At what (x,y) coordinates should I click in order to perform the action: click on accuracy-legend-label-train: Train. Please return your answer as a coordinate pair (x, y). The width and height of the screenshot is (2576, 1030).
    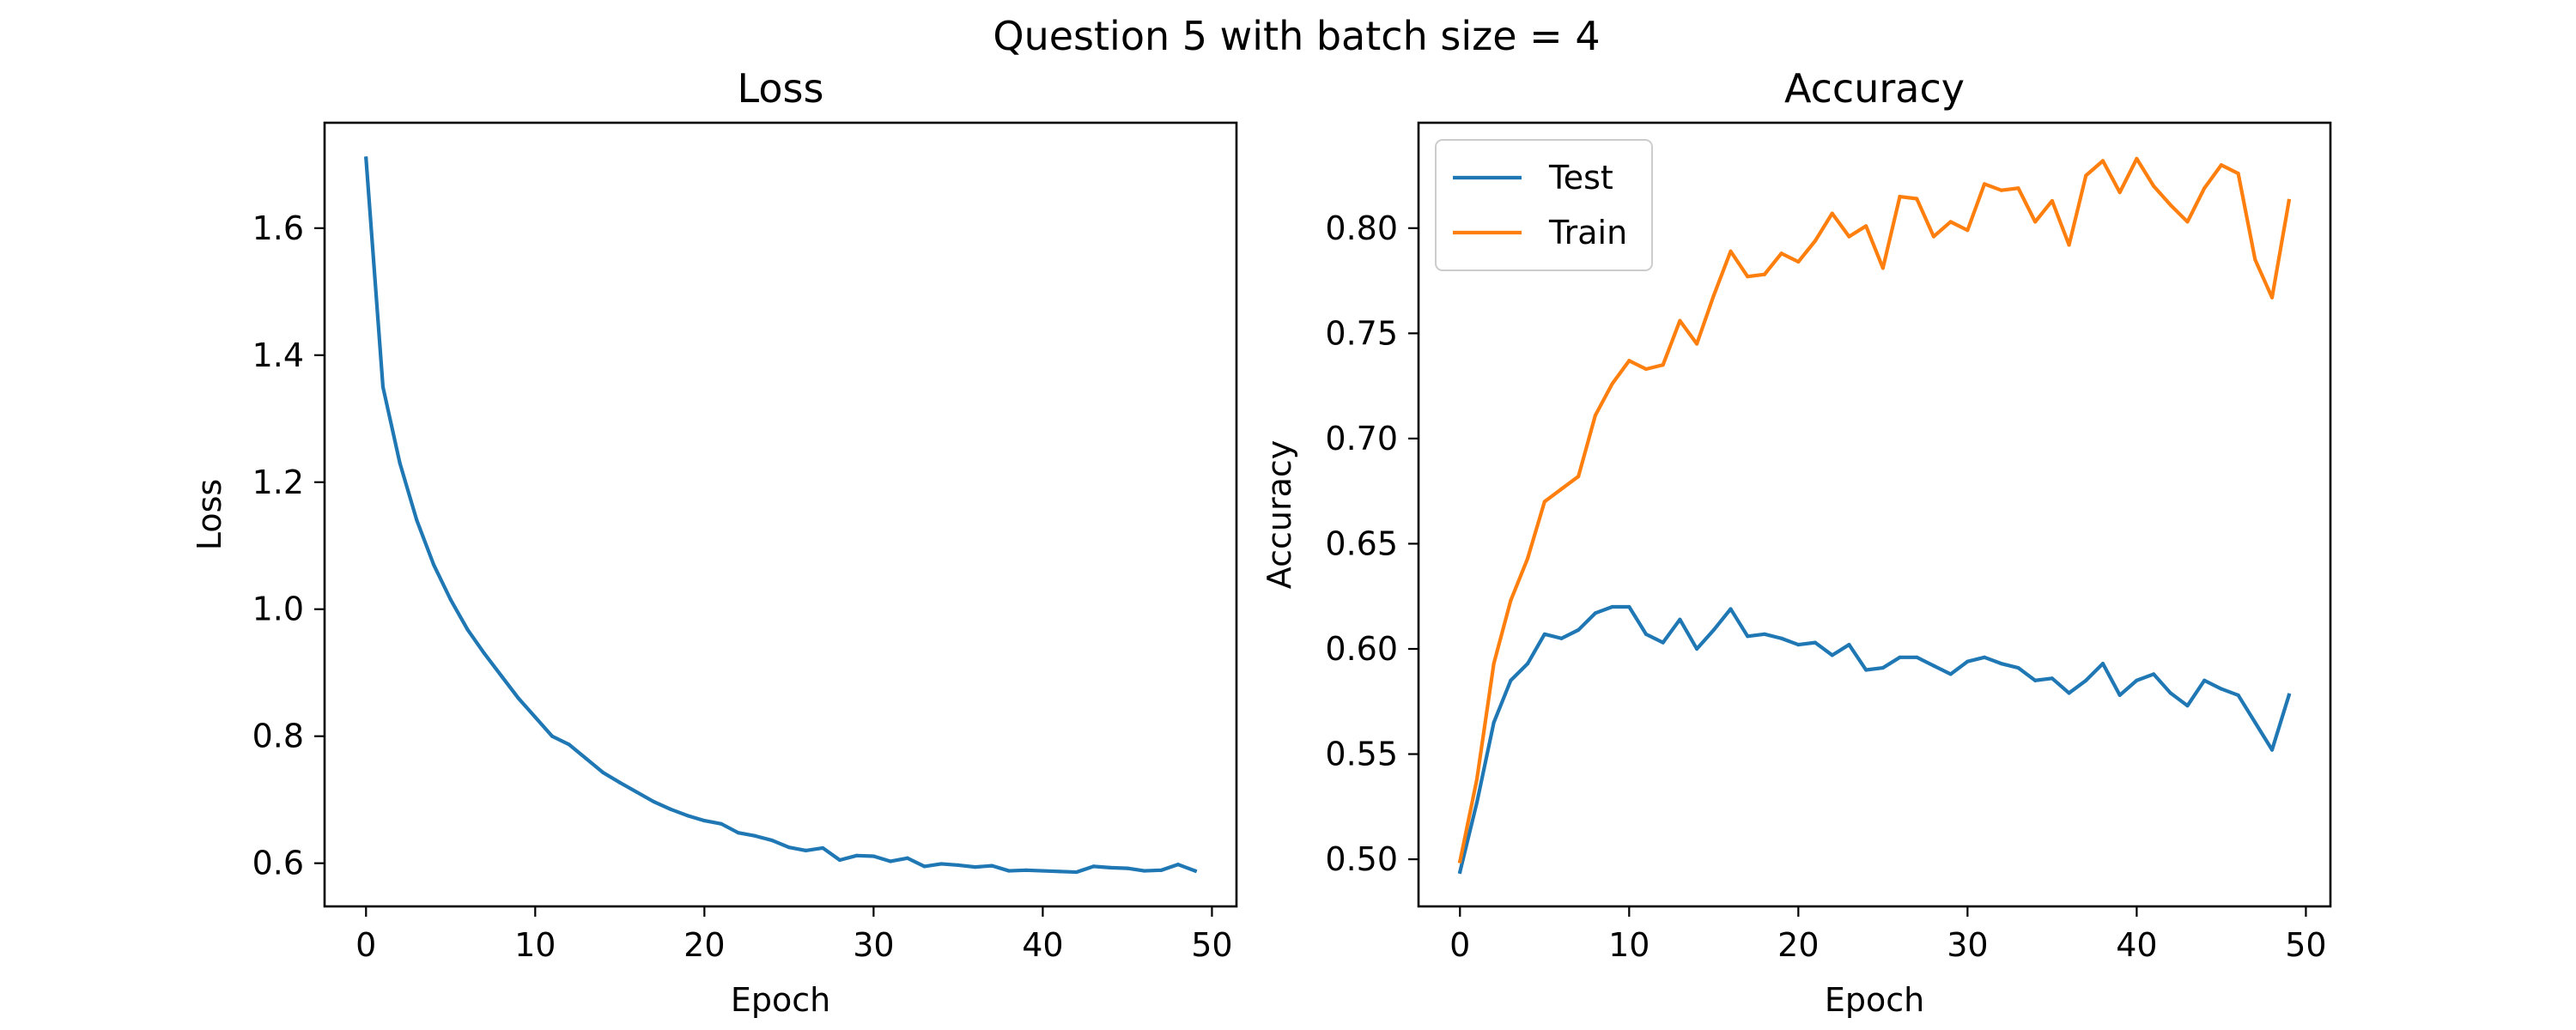
    Looking at the image, I should click on (1587, 232).